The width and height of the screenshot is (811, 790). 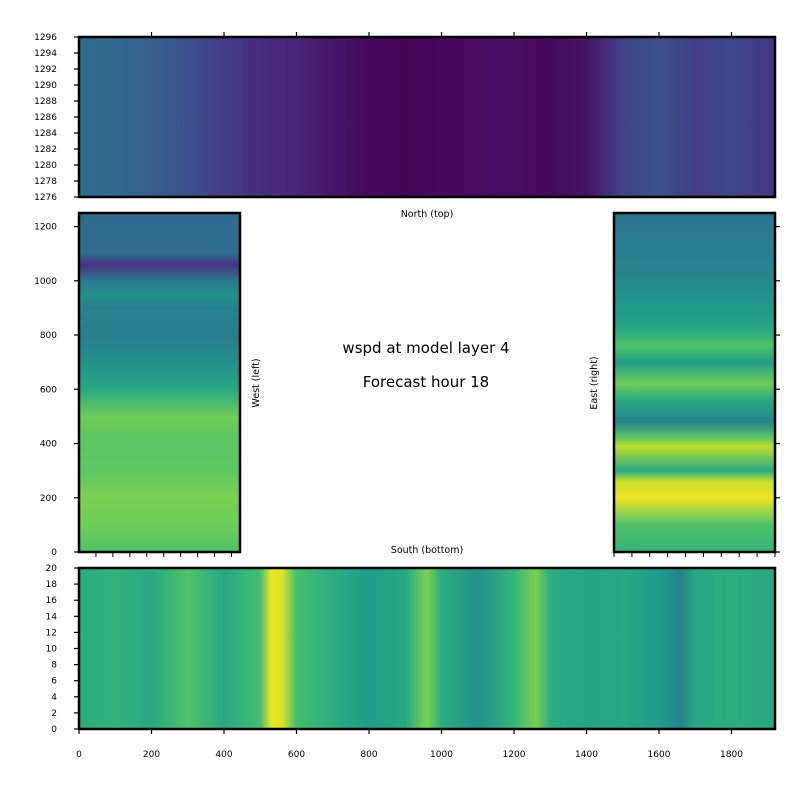 I want to click on east-heatmap, so click(x=694, y=382).